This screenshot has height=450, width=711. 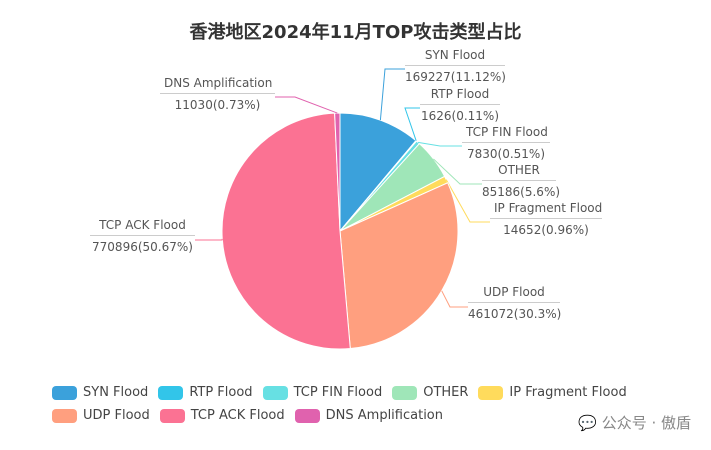 I want to click on legend-label: RTP Flood, so click(x=221, y=392).